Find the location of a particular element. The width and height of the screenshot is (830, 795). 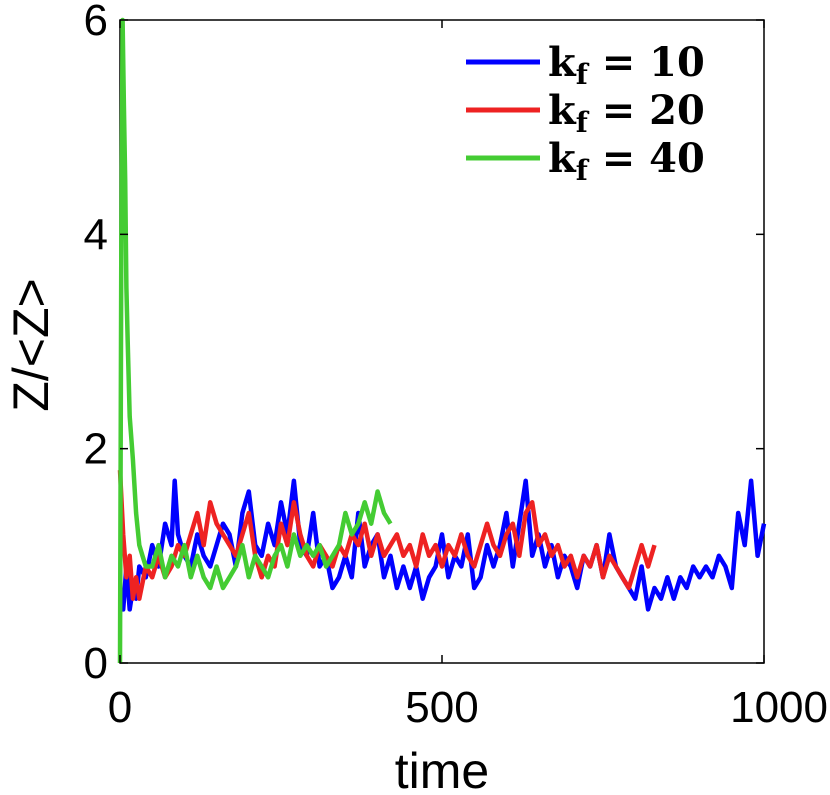

x-tick-label: 1000 is located at coordinates (779, 707).